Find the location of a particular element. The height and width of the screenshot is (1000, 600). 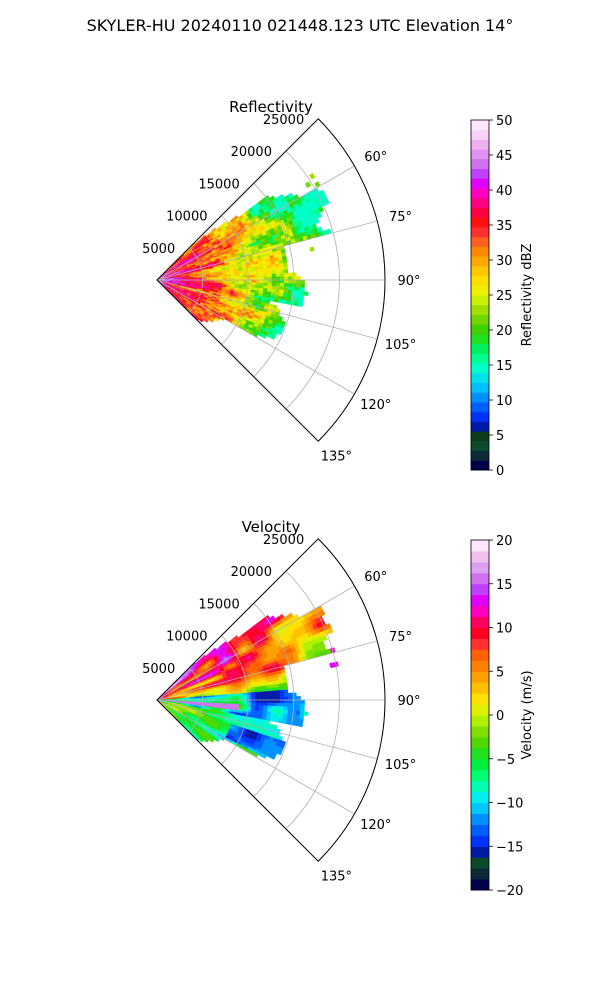

colorbar-label: Reflectivity dBZ is located at coordinates (527, 295).